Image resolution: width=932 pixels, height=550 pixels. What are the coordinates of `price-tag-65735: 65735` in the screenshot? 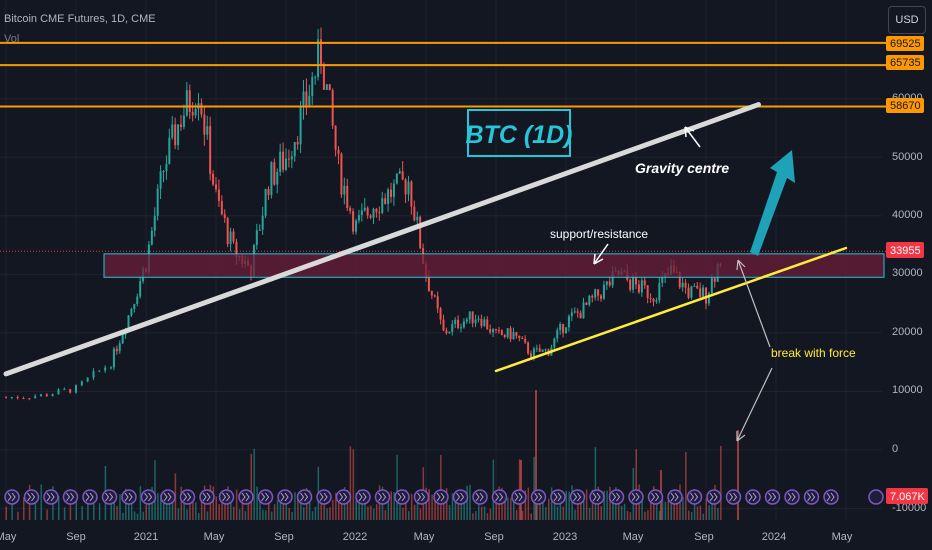 It's located at (905, 62).